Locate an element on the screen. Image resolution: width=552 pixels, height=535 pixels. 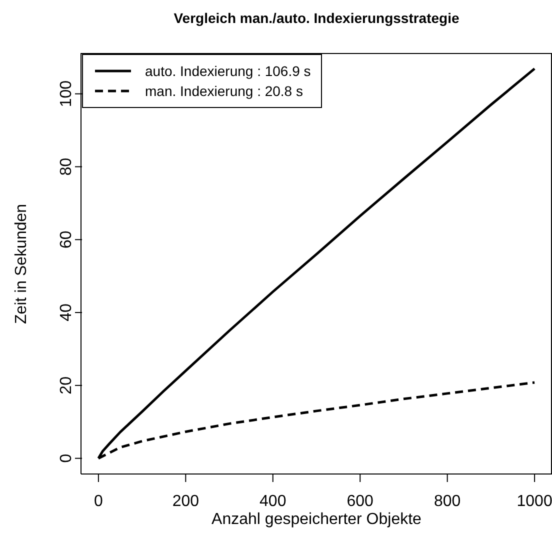
y-tick-label: 0 is located at coordinates (66, 458).